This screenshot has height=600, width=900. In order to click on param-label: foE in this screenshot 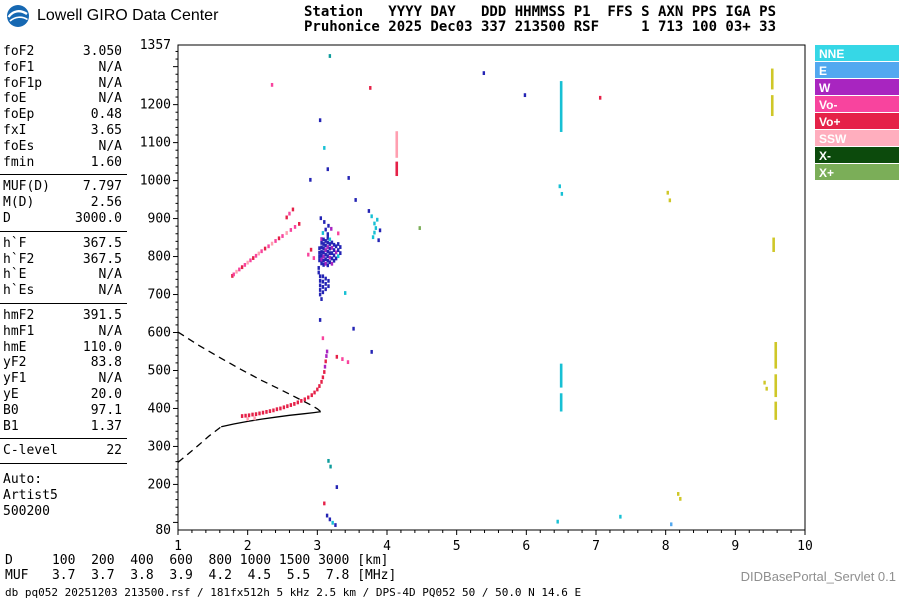, I will do `click(15, 99)`.